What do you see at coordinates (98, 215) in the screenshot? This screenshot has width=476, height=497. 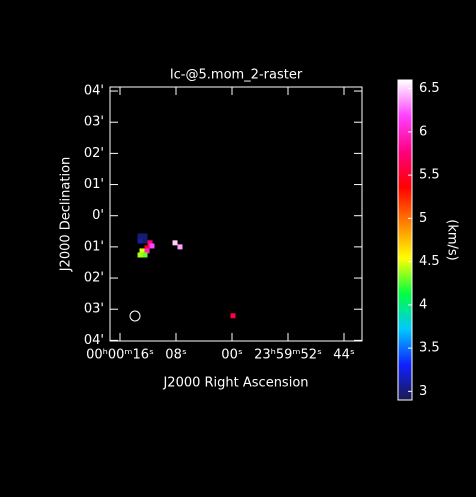 I see `y-tick-label: 0'` at bounding box center [98, 215].